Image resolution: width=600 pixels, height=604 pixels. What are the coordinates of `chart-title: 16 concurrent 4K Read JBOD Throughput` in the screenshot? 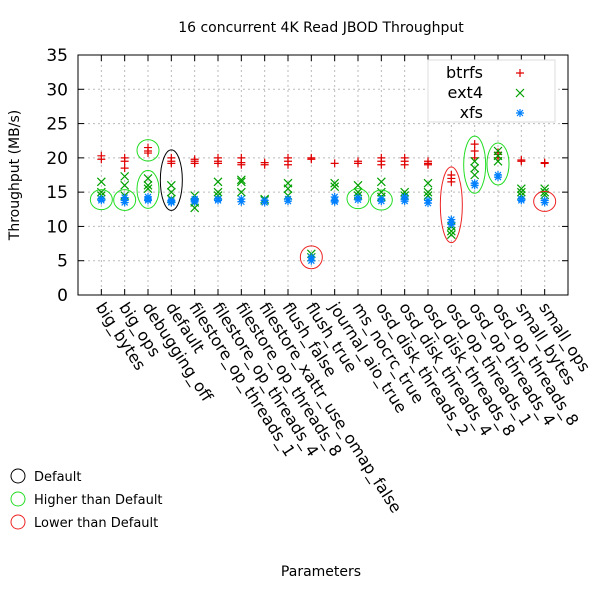 It's located at (321, 28).